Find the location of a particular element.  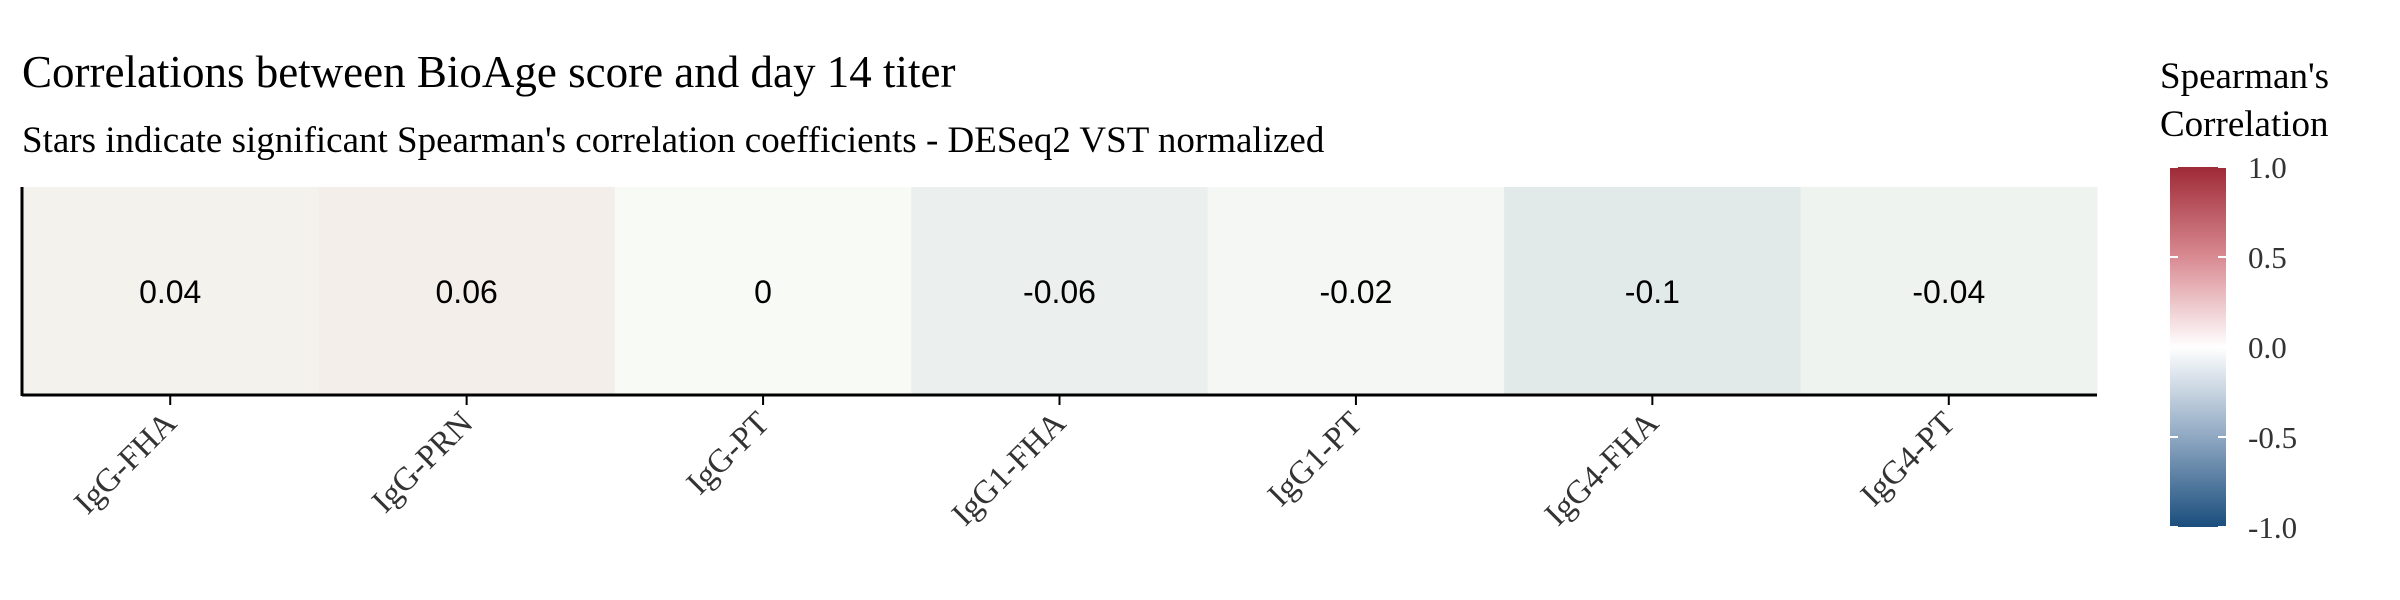

legend: Spearman's Correlation 1.0 0.5 0.0 -0.5 -1.0 is located at coordinates (2244, 300).